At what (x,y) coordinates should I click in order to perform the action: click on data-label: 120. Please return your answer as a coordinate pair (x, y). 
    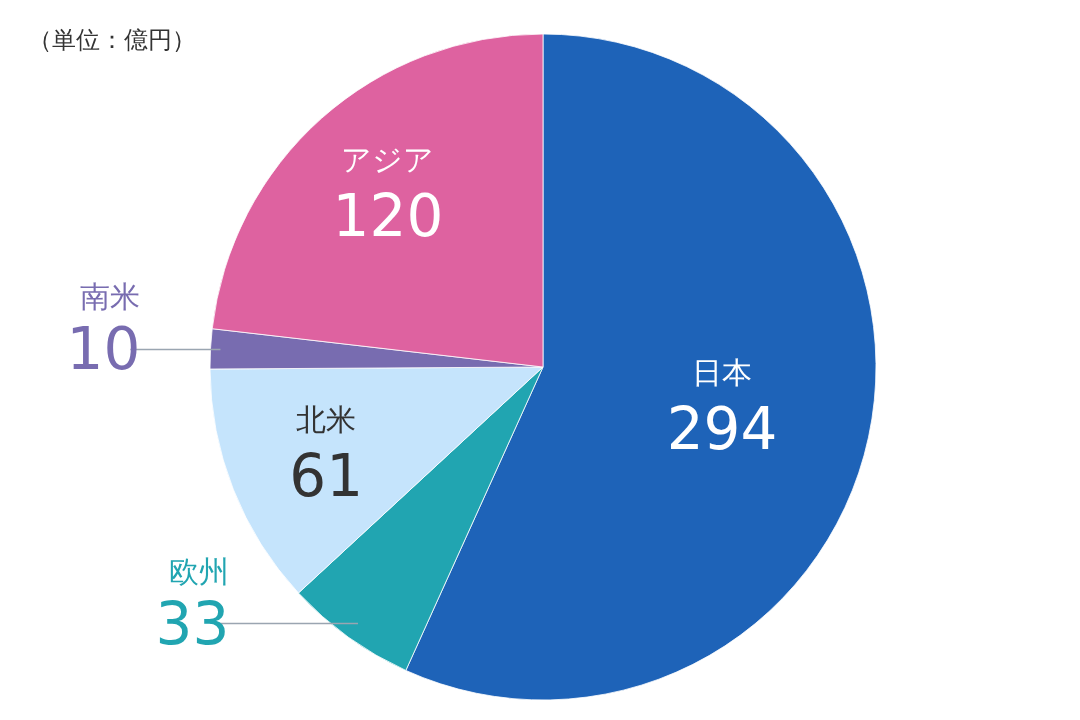
    Looking at the image, I should click on (388, 215).